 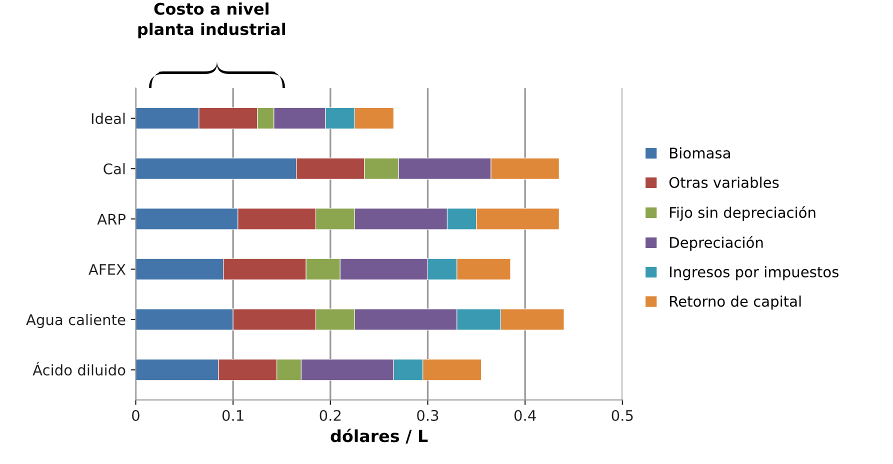 I want to click on legend-label: Retorno de capital, so click(x=735, y=303).